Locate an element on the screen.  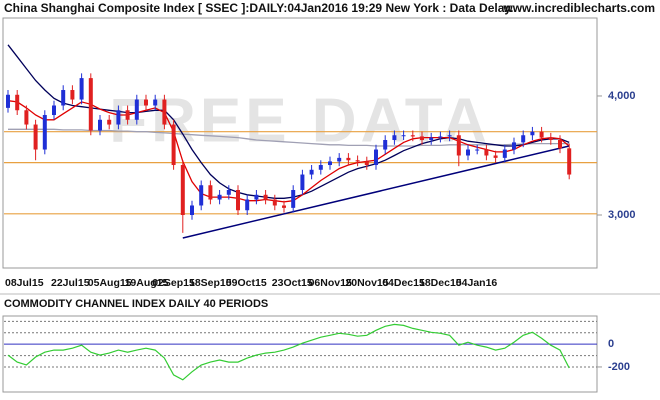
x-tick-label: 18Sep15 is located at coordinates (210, 283).